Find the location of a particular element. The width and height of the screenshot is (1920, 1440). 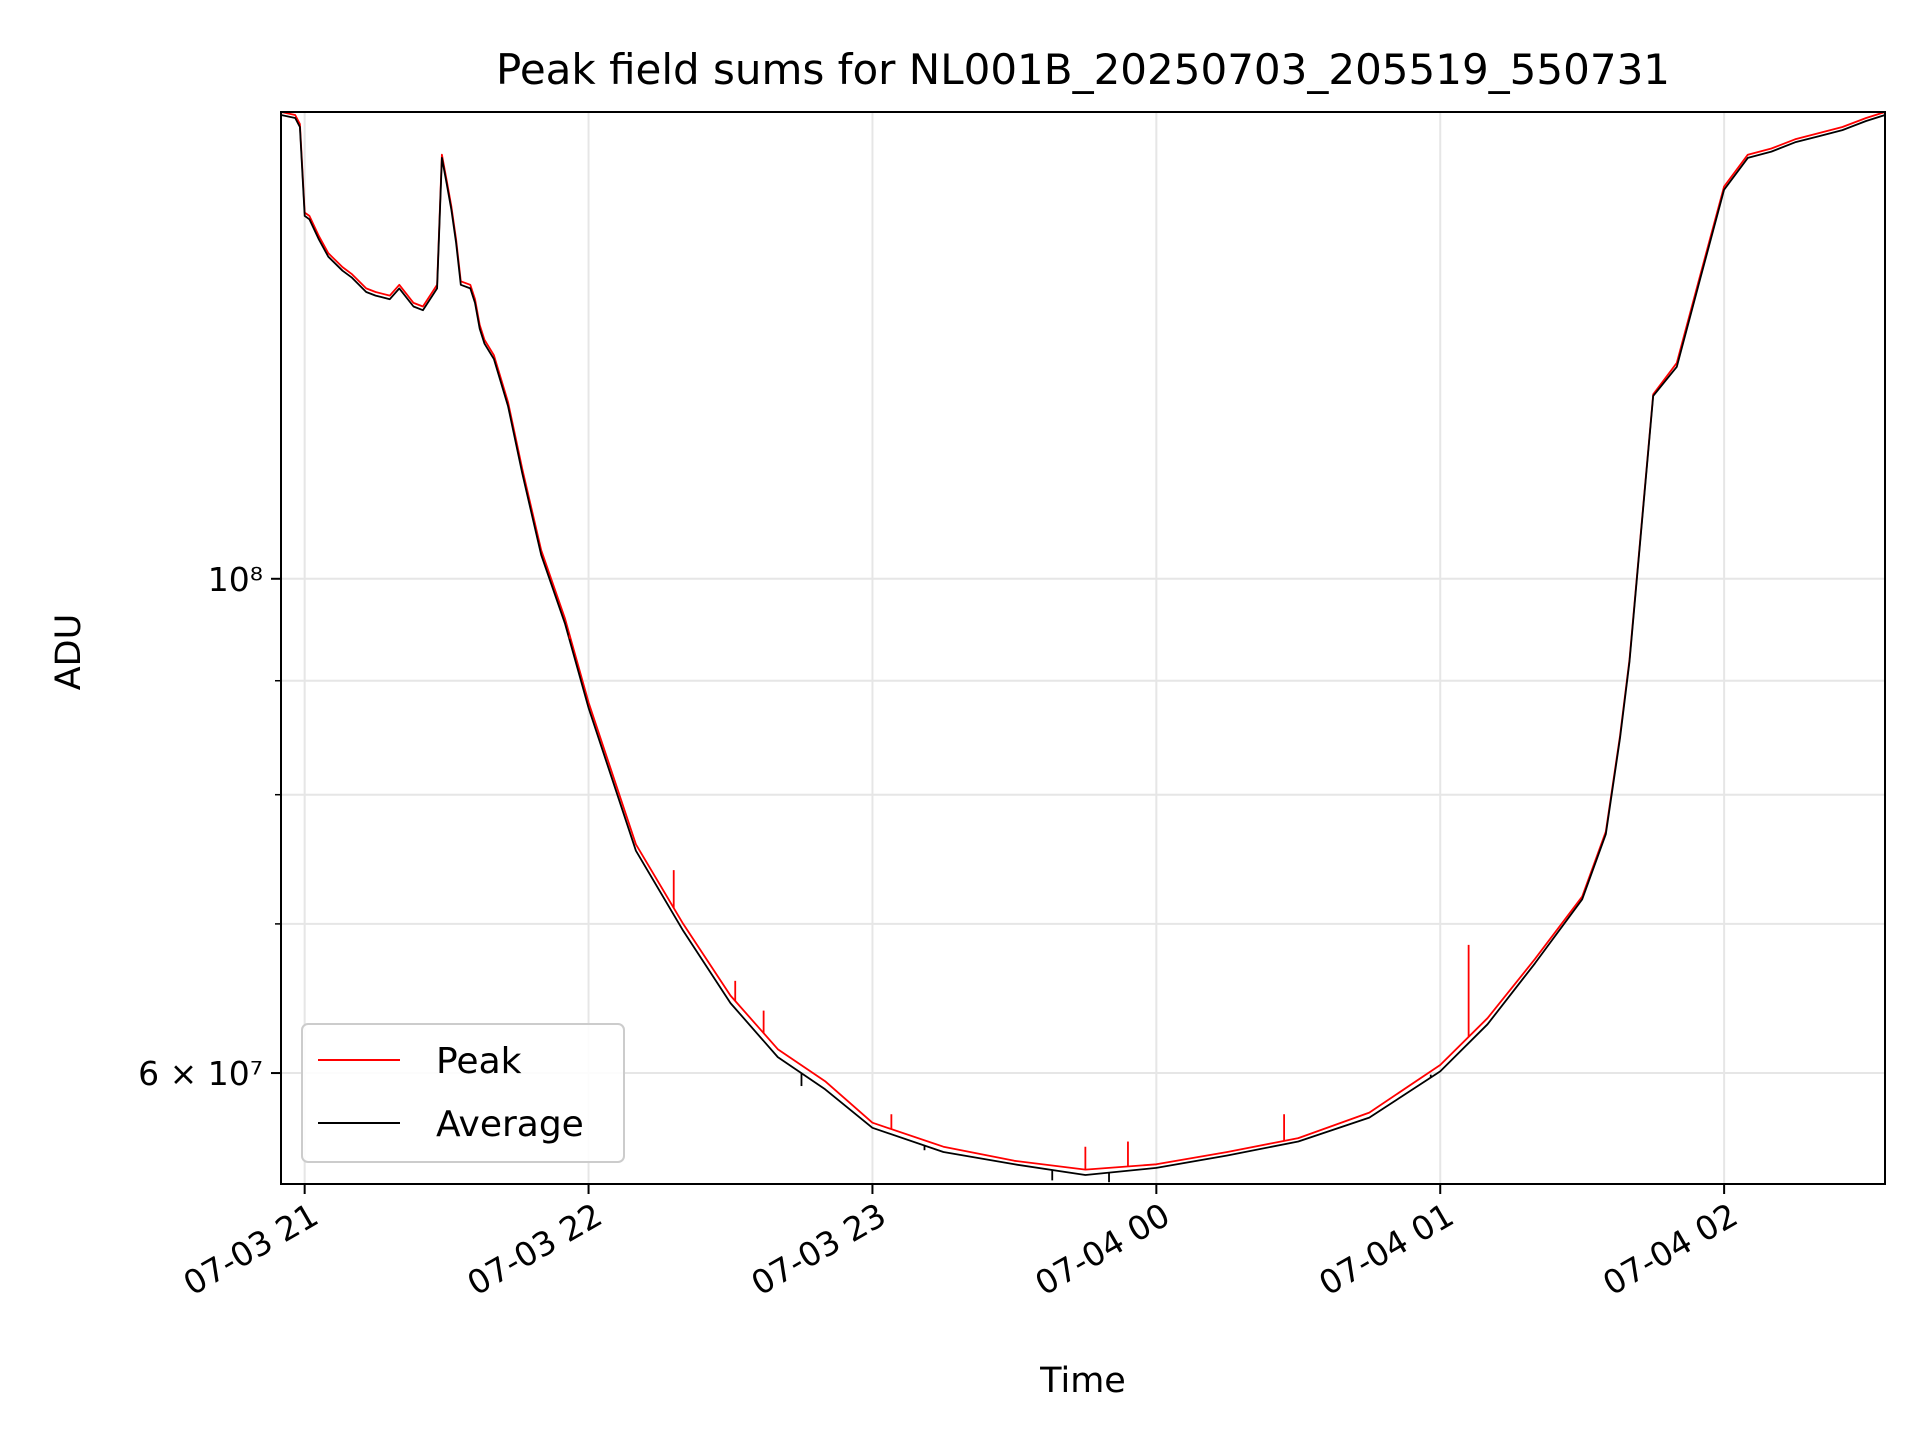

legend: Peak Average is located at coordinates (463, 1093).